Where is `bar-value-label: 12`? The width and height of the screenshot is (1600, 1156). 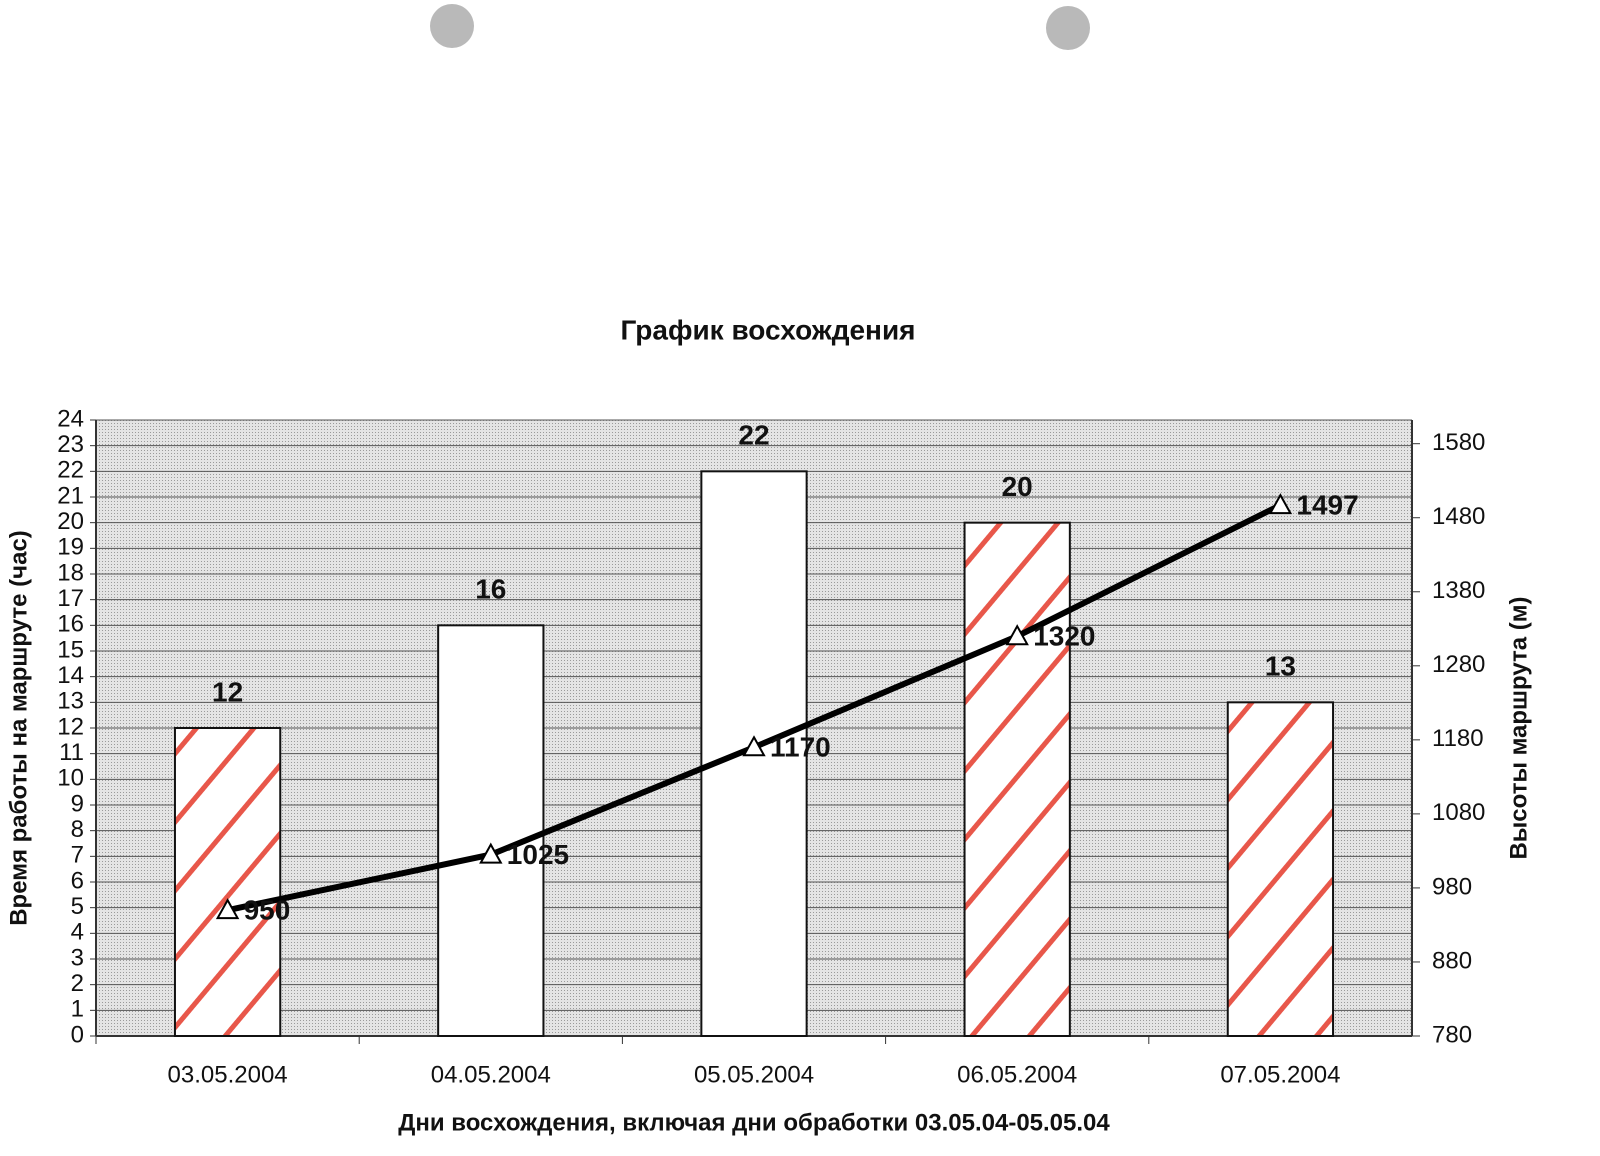 bar-value-label: 12 is located at coordinates (227, 691).